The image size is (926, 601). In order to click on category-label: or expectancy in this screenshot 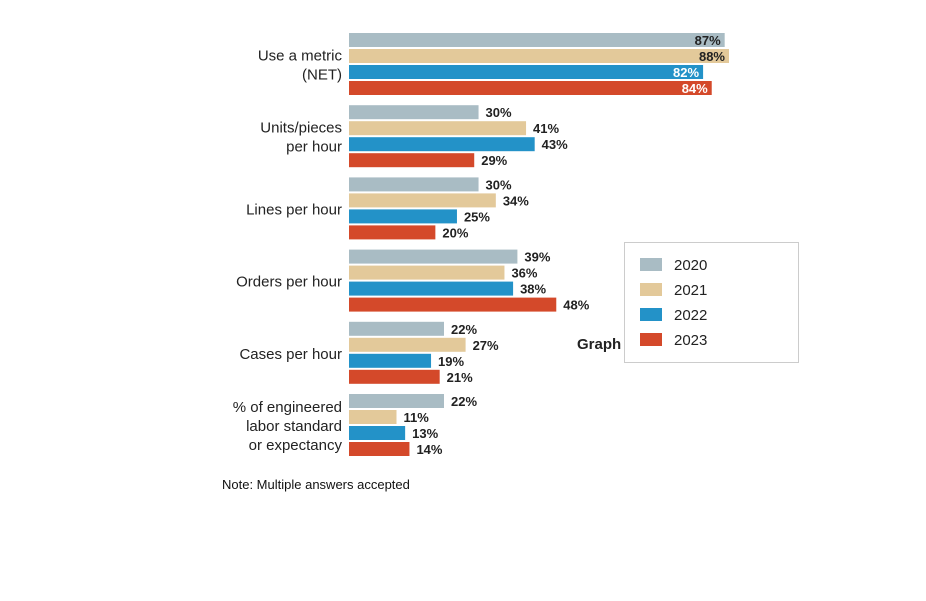, I will do `click(296, 445)`.